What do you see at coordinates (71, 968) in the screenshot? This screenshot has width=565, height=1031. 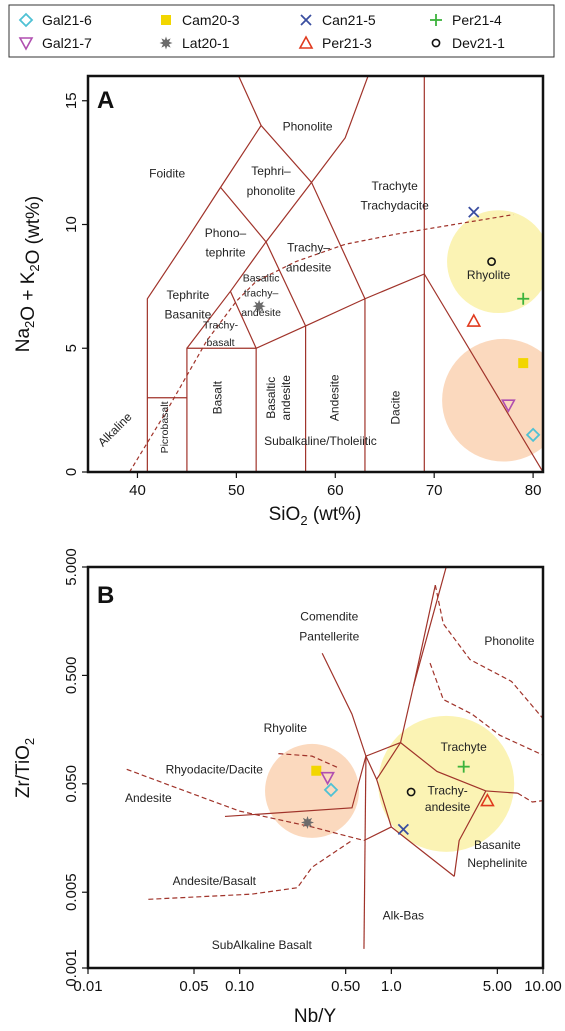 I see `y-tick-label-b: 0.001` at bounding box center [71, 968].